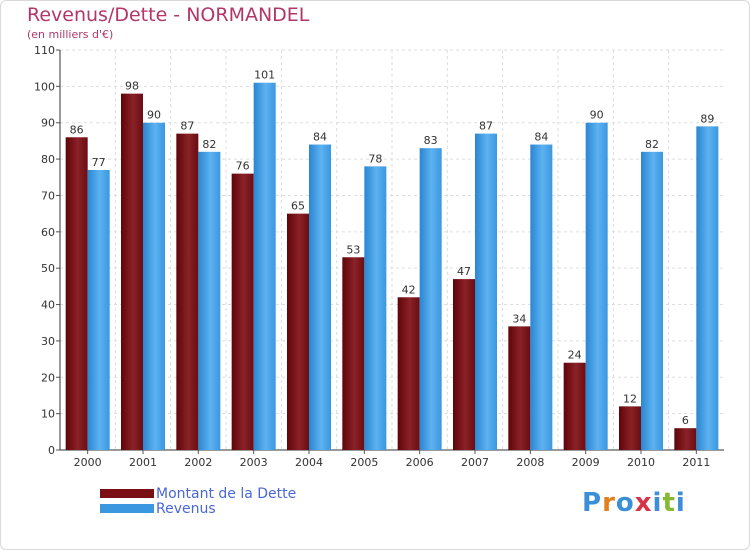 The image size is (750, 550). What do you see at coordinates (430, 299) in the screenshot?
I see `bar-revenus-2006` at bounding box center [430, 299].